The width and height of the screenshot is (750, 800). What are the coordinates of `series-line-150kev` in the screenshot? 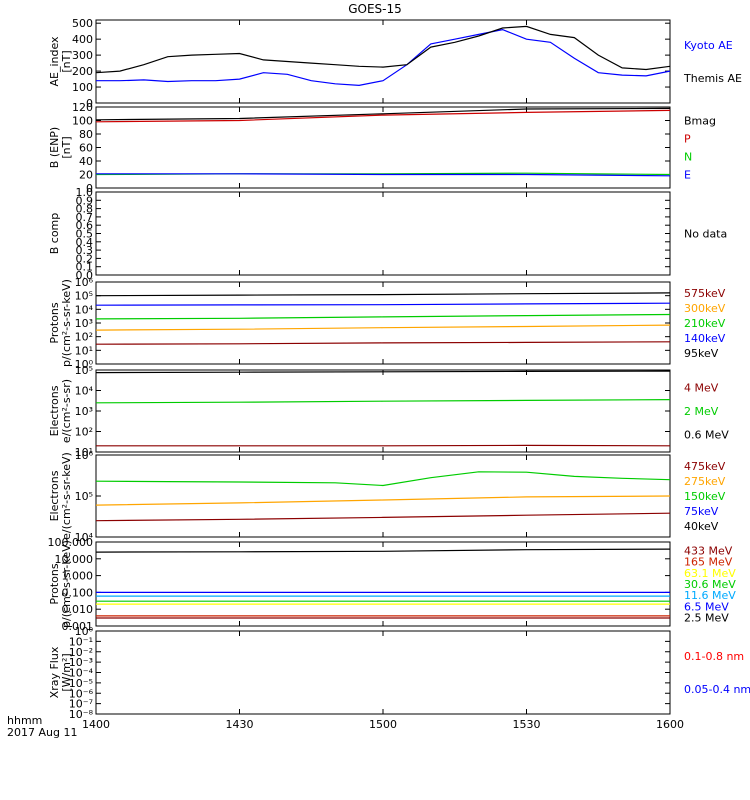 It's located at (383, 479).